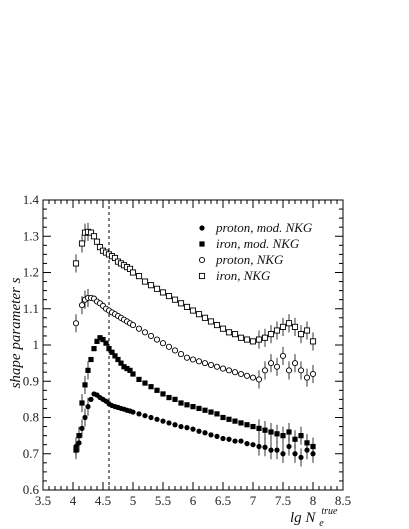 The image size is (409, 529). I want to click on y-tick-label: 1, so click(36, 344).